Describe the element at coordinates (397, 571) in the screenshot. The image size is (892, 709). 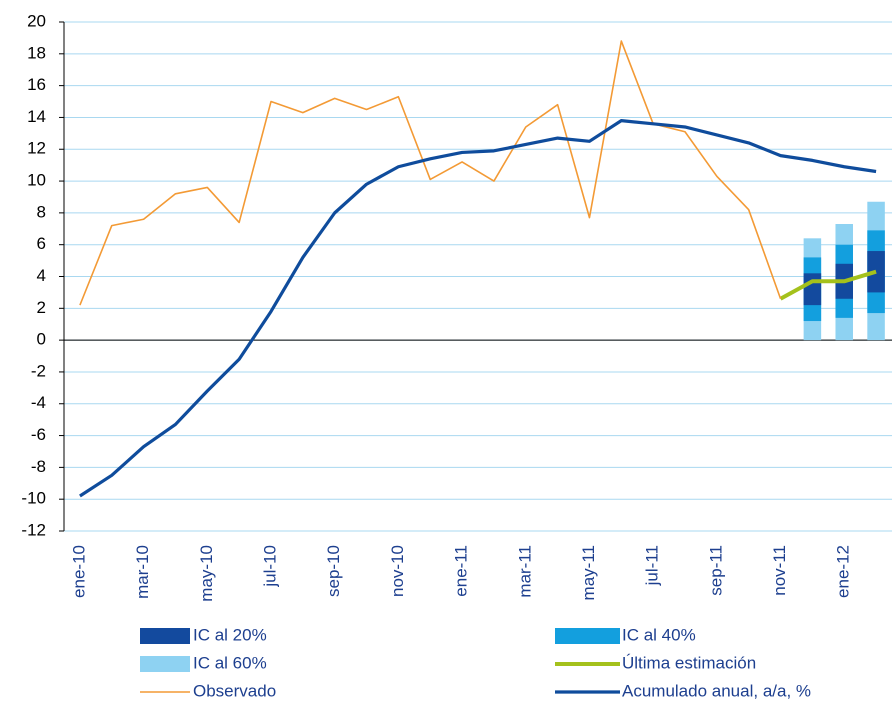
I see `x-tick-label: nov-10` at that location.